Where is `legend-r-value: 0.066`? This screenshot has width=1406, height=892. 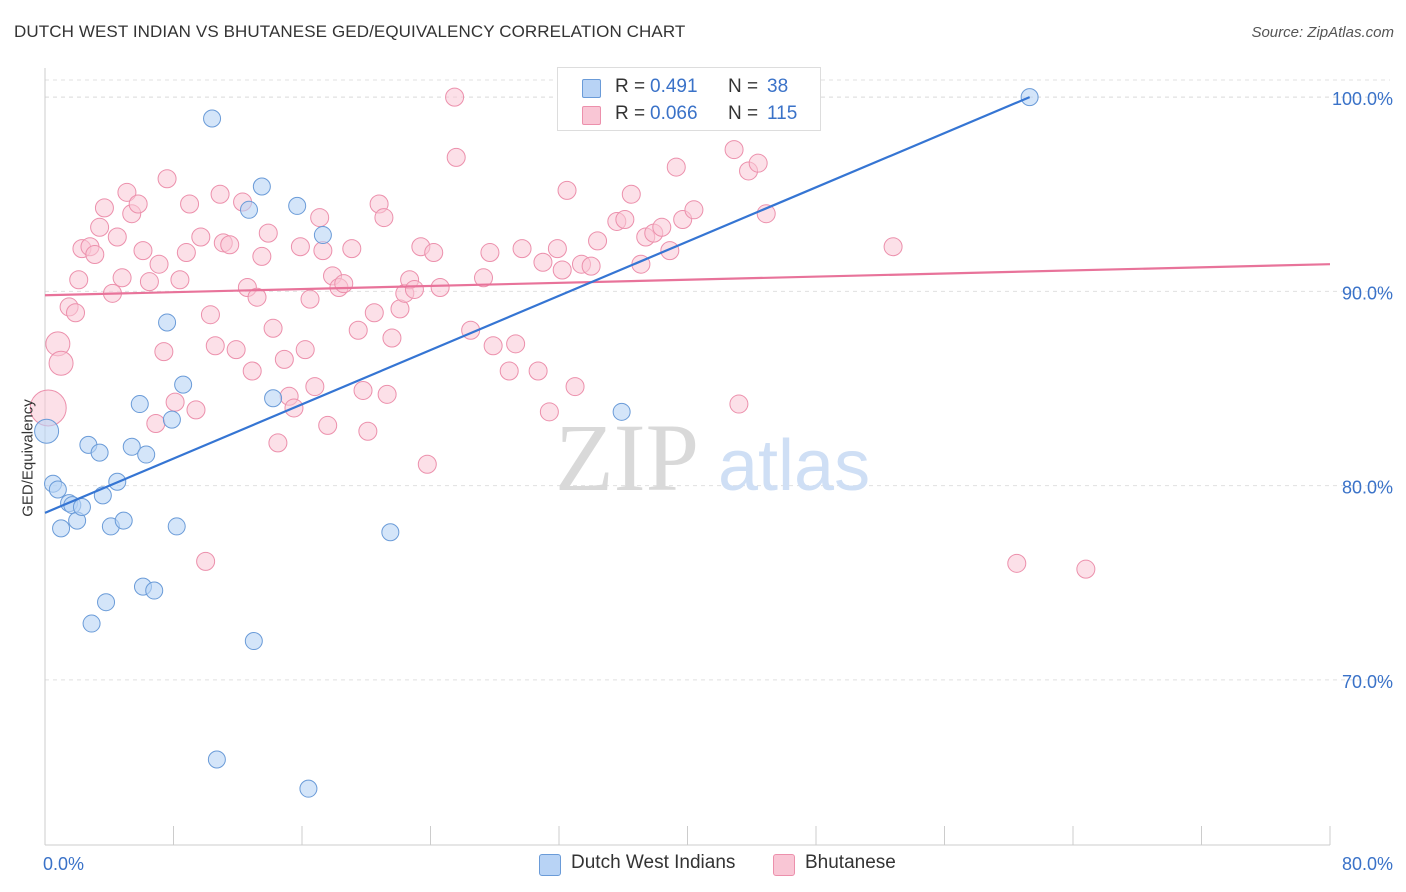
legend-r-value: 0.066 is located at coordinates (674, 113).